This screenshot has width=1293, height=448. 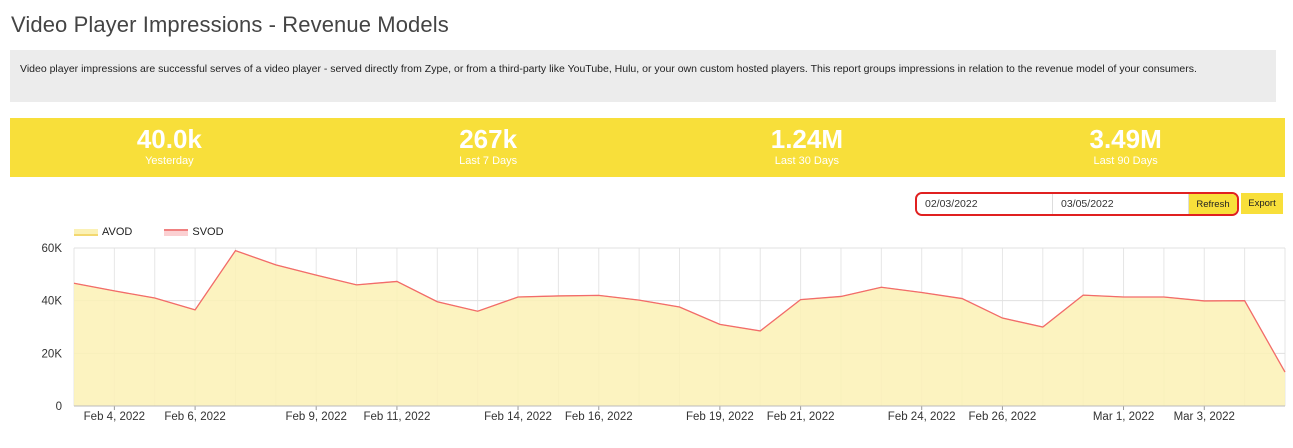 What do you see at coordinates (169, 139) in the screenshot?
I see `stat-value: 40.0k` at bounding box center [169, 139].